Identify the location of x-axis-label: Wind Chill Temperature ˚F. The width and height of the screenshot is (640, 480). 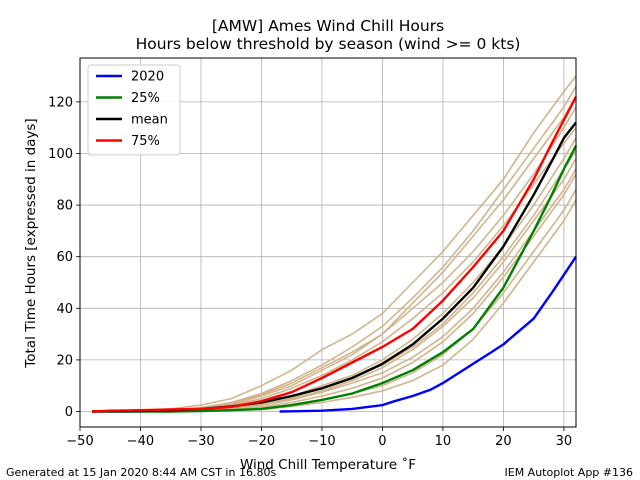
(328, 464).